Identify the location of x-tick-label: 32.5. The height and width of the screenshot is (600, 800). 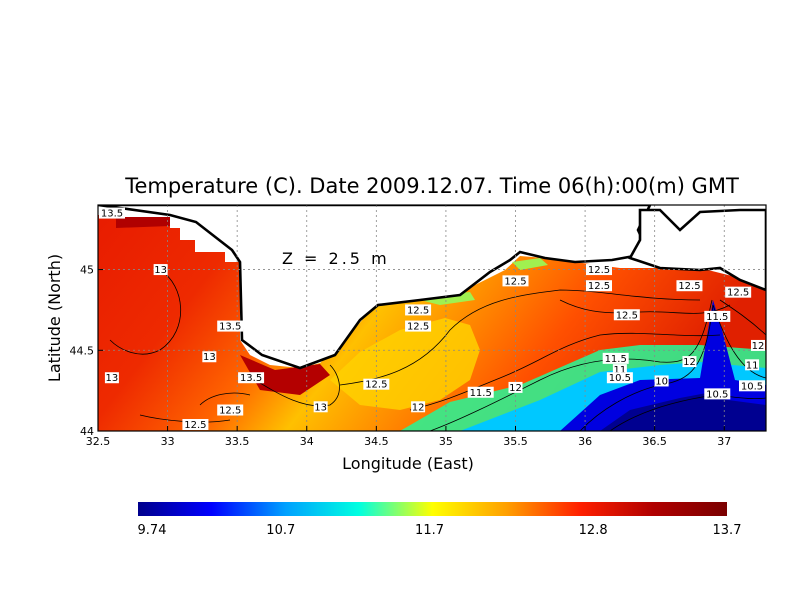
(98, 441).